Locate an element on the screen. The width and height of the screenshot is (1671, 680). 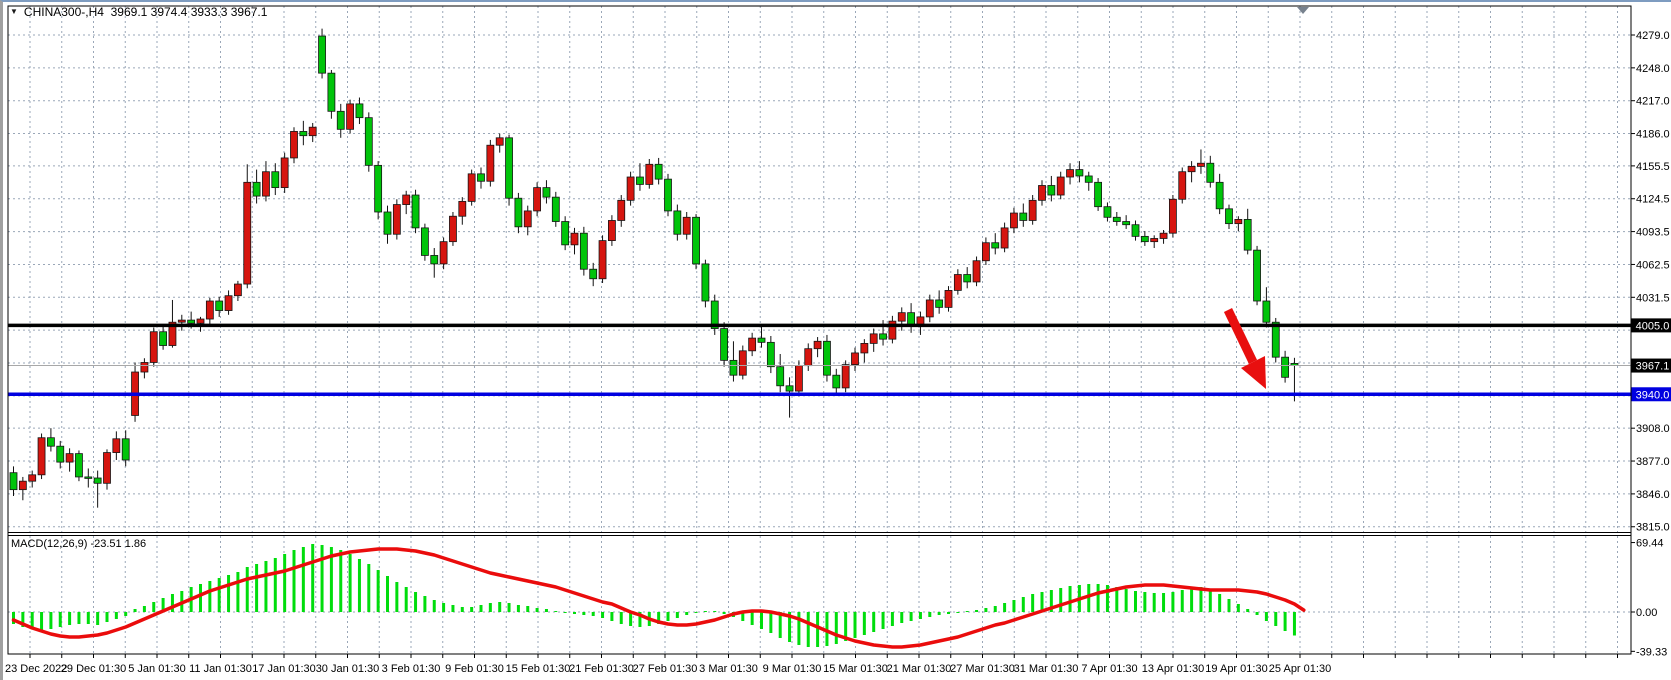
time-axis-label: 3 Feb 01:30 is located at coordinates (411, 669).